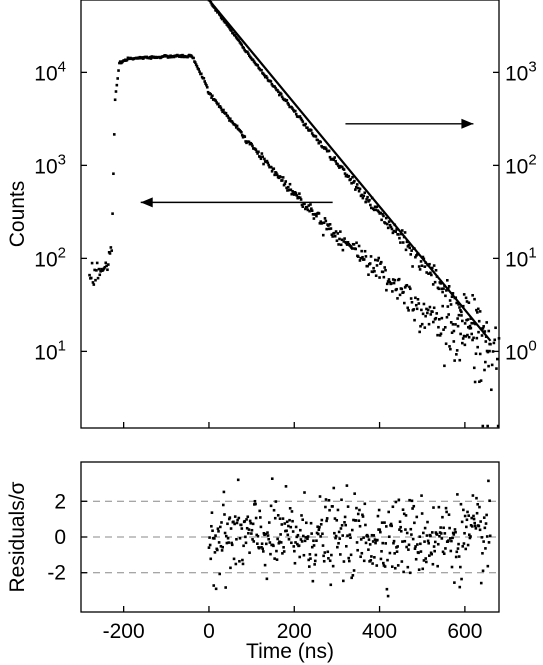  What do you see at coordinates (521, 257) in the screenshot?
I see `decay-right-y-tick-label: 101` at bounding box center [521, 257].